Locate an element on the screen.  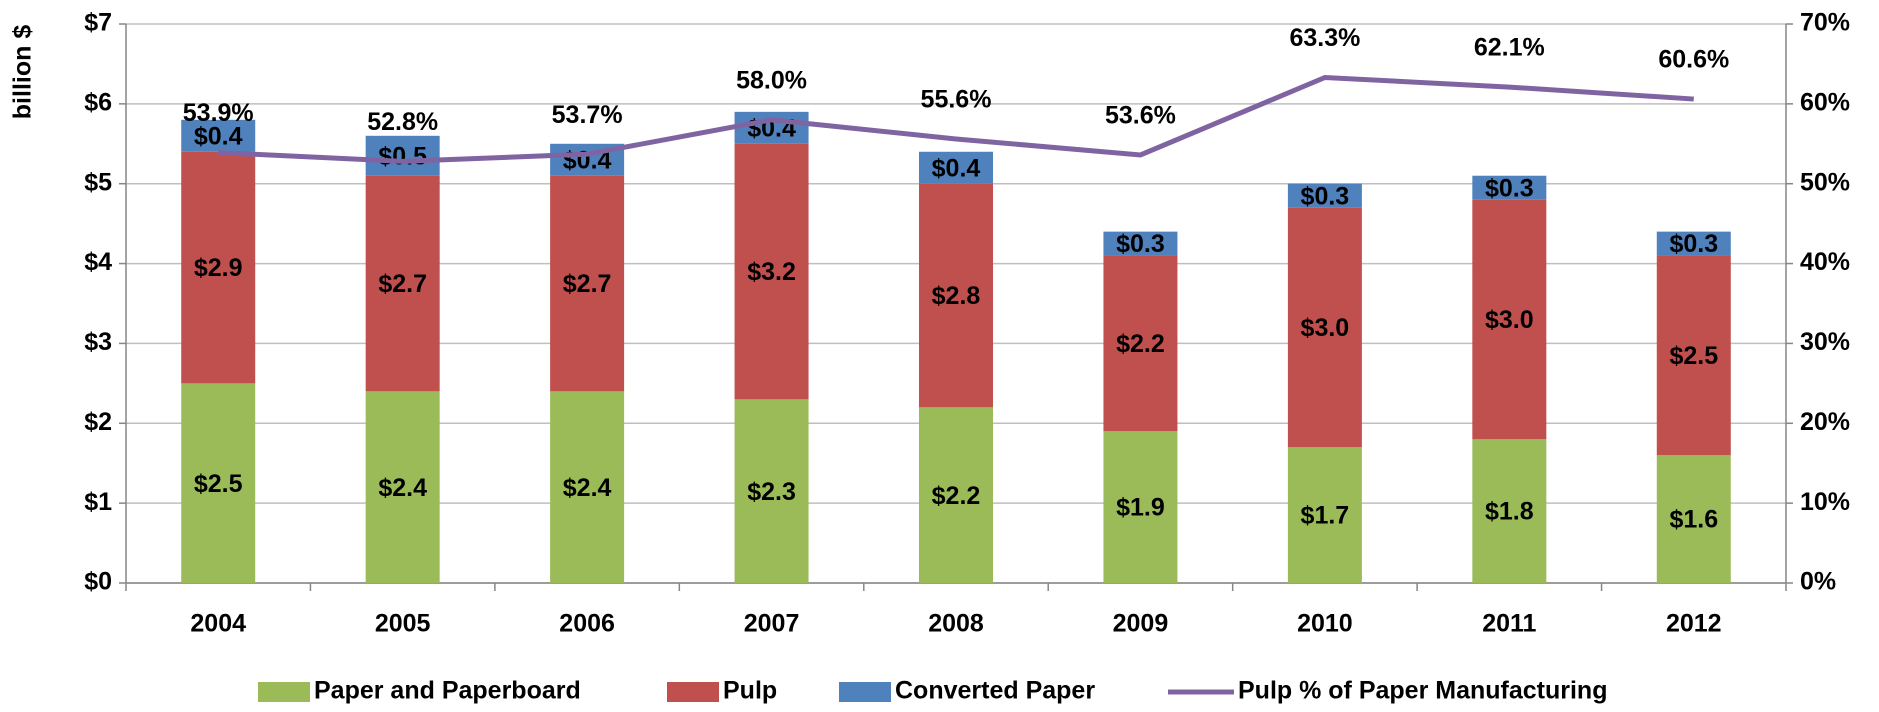
y-tick-label: $2 is located at coordinates (98, 422).